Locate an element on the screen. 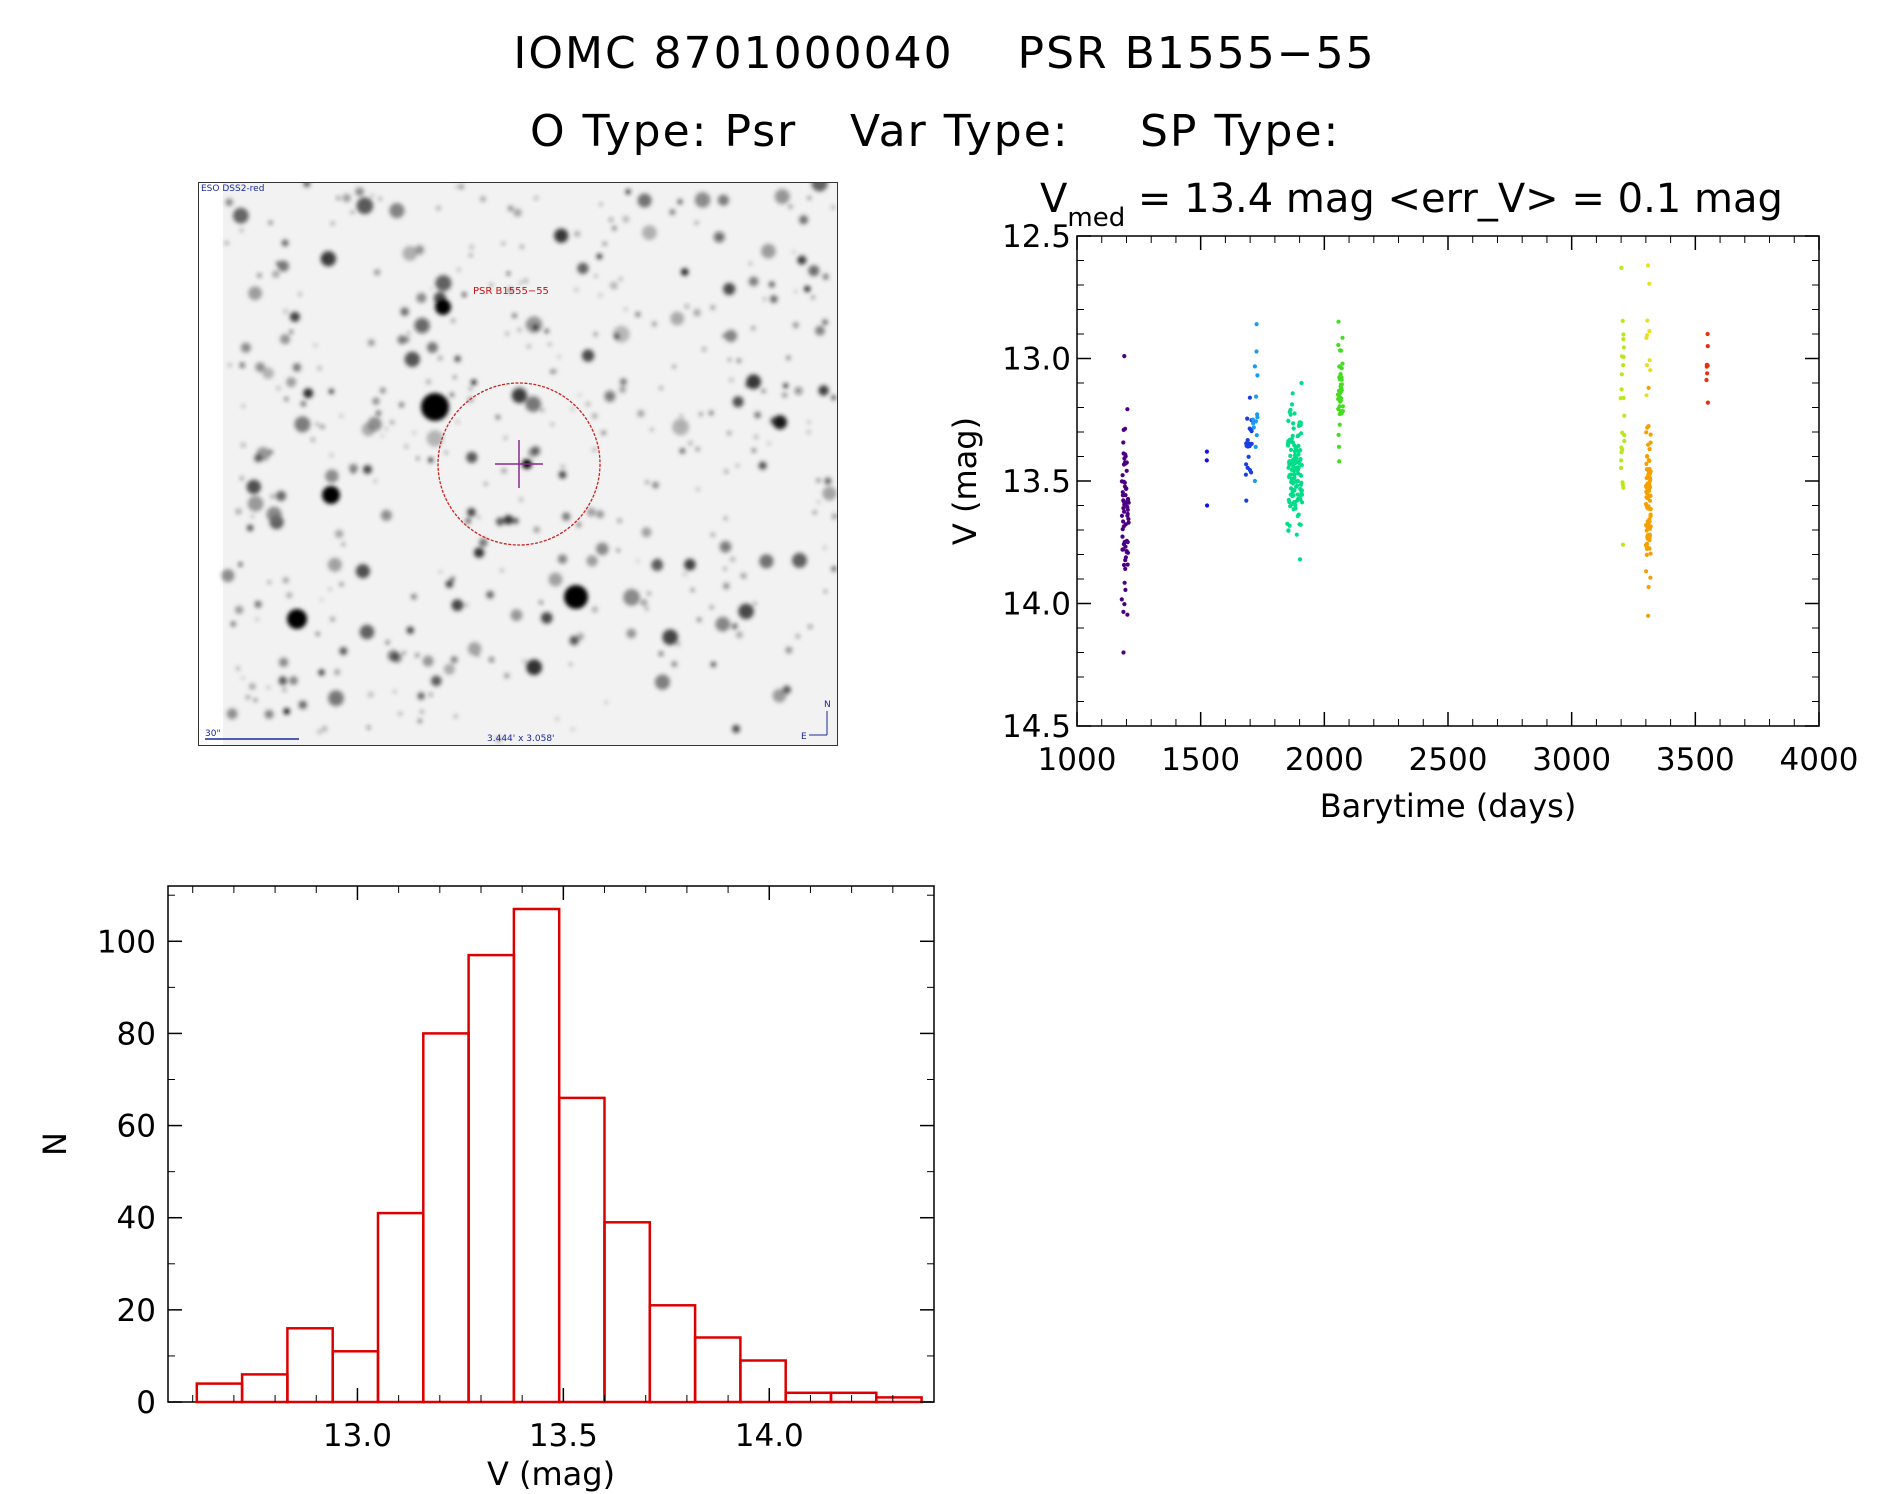 The image size is (1889, 1494). light-curve-points is located at coordinates (1414, 459).